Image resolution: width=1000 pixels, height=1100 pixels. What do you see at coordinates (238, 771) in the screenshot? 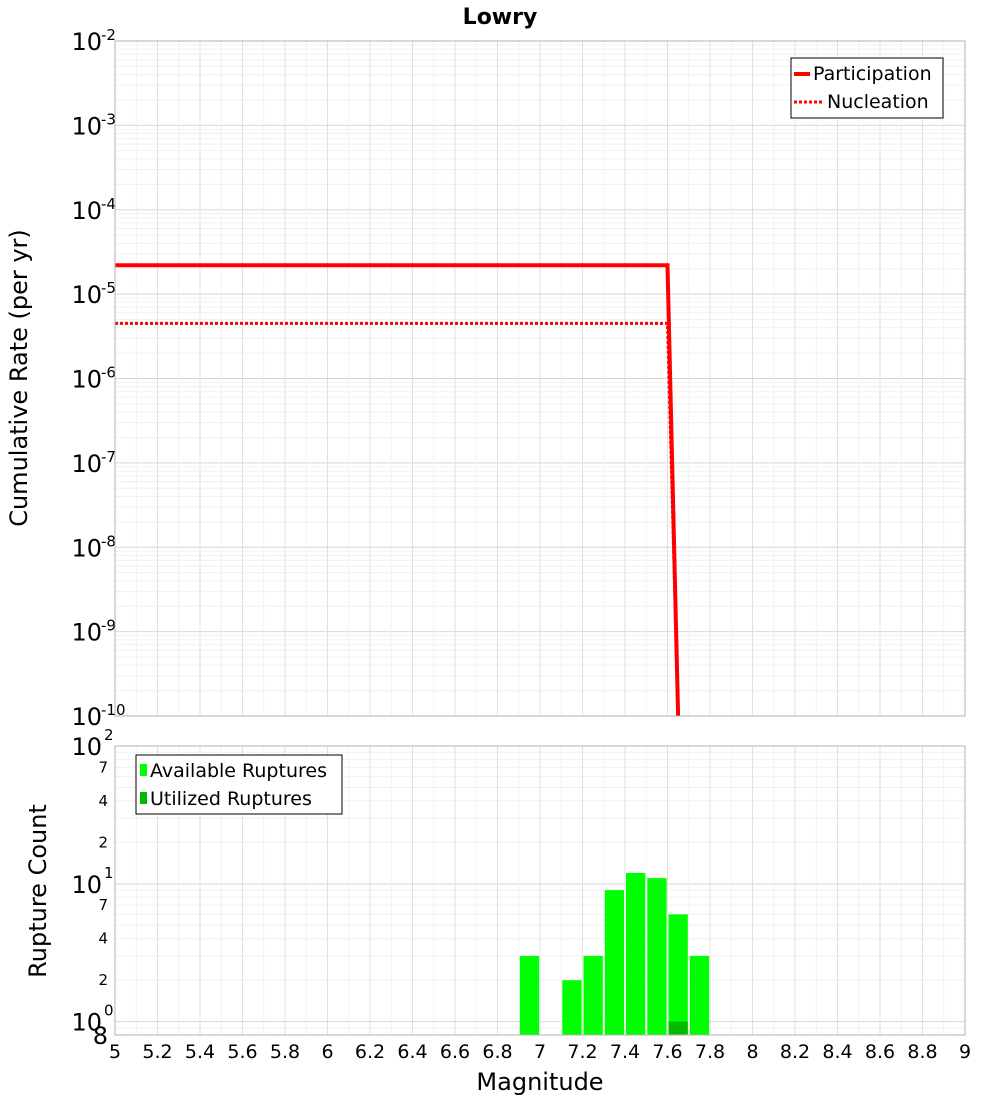
I see `legend-available-label: Available Ruptures` at bounding box center [238, 771].